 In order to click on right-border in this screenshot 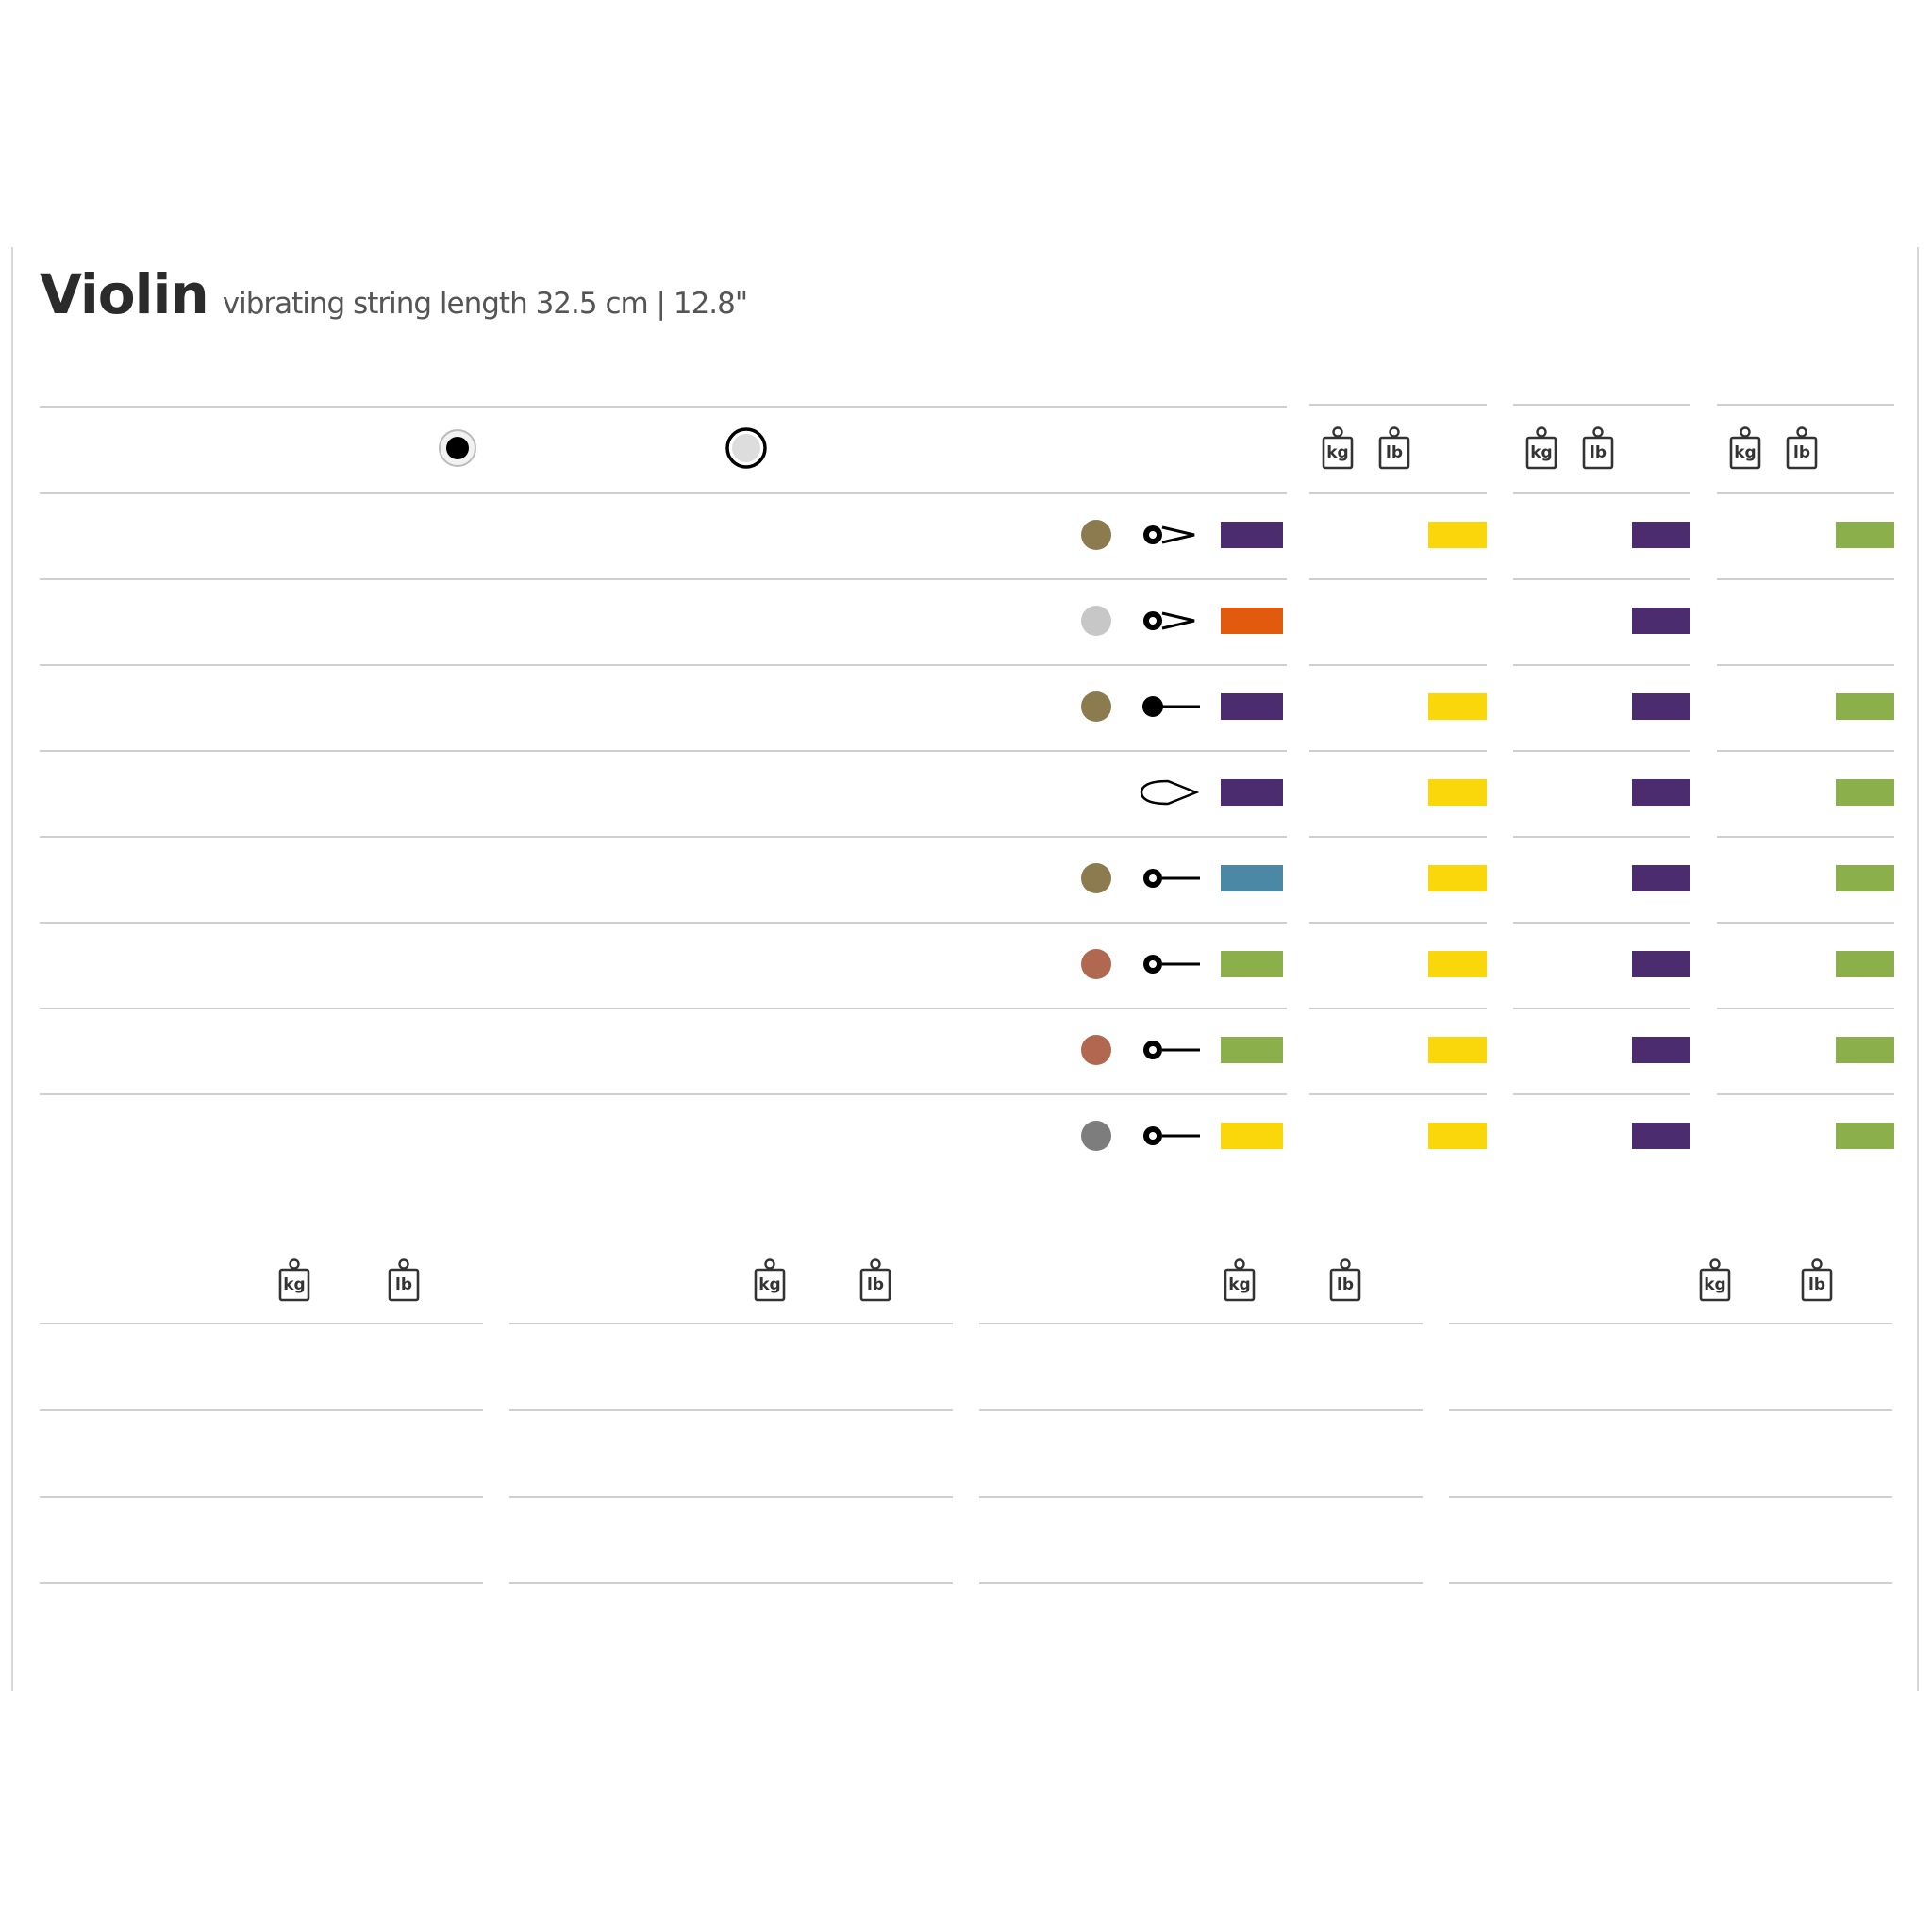, I will do `click(1918, 969)`.